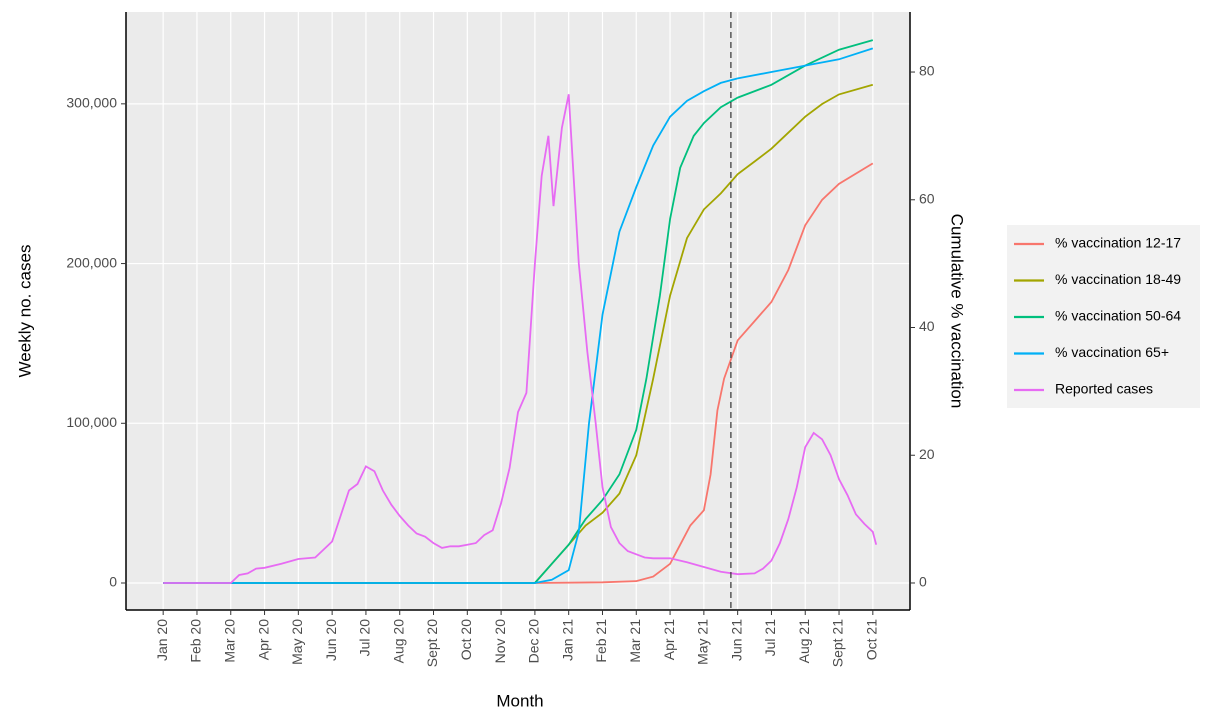 The height and width of the screenshot is (712, 1228). I want to click on x-tick-label: Mar 21, so click(635, 641).